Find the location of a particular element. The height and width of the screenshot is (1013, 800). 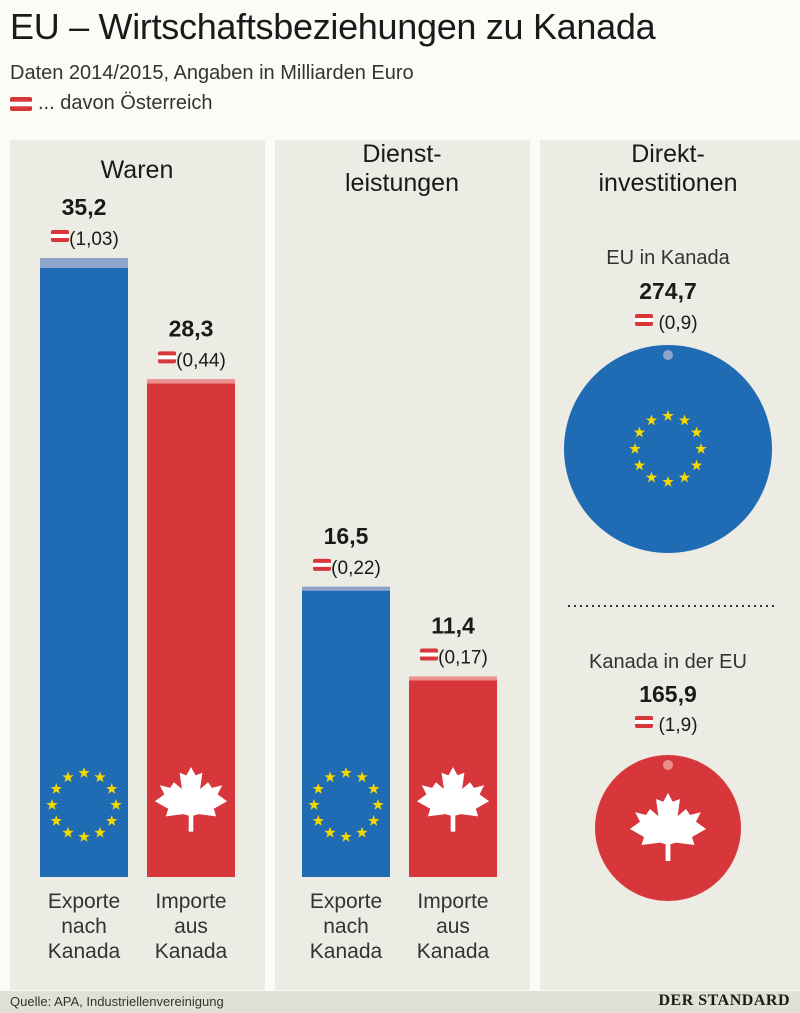

data-label: 16,5 is located at coordinates (346, 536).